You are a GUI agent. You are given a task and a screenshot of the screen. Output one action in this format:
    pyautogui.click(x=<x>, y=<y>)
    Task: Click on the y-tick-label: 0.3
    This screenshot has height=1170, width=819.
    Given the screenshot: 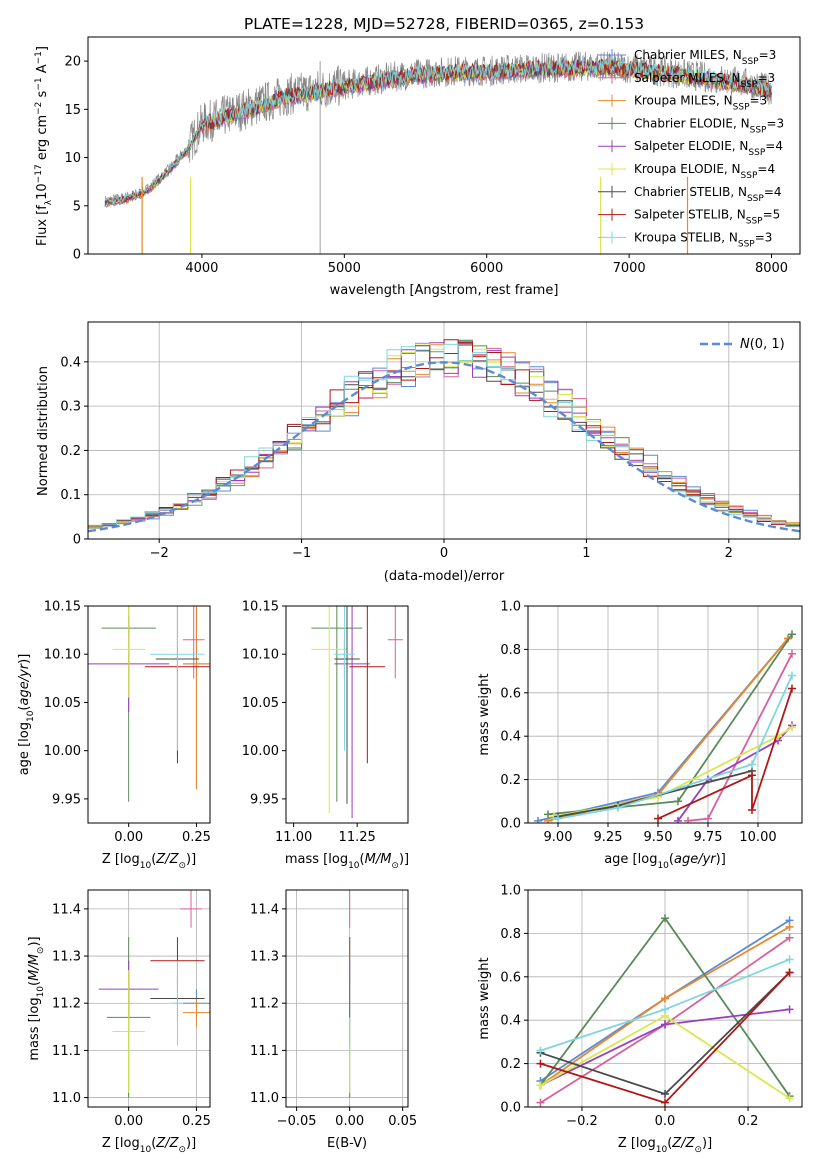 What is the action you would take?
    pyautogui.click(x=70, y=407)
    